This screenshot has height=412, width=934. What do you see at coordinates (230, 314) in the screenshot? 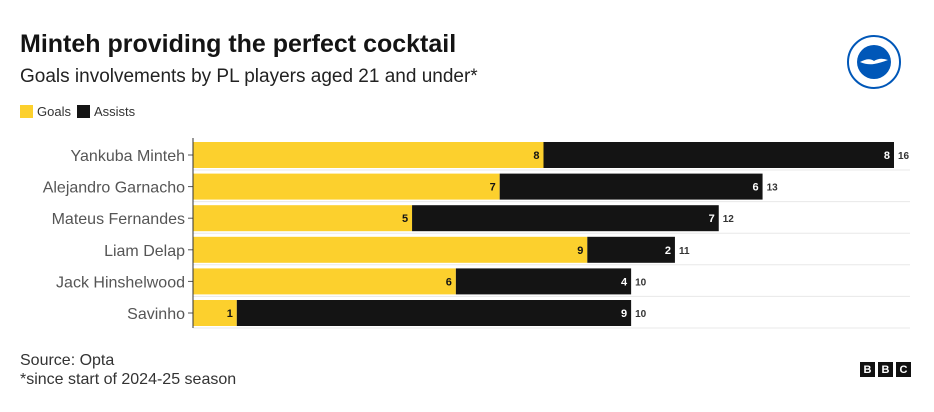
I see `data-label: 1` at bounding box center [230, 314].